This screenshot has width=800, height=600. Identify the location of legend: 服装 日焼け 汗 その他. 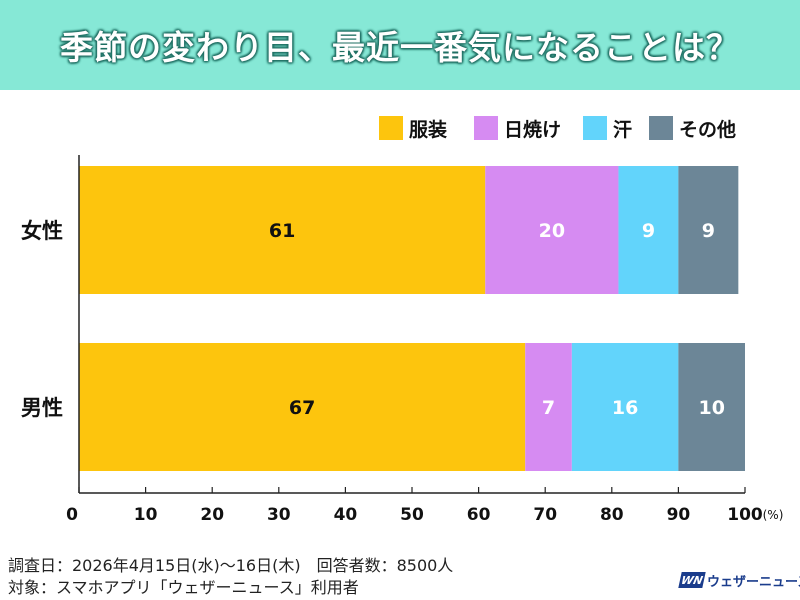
(557, 128).